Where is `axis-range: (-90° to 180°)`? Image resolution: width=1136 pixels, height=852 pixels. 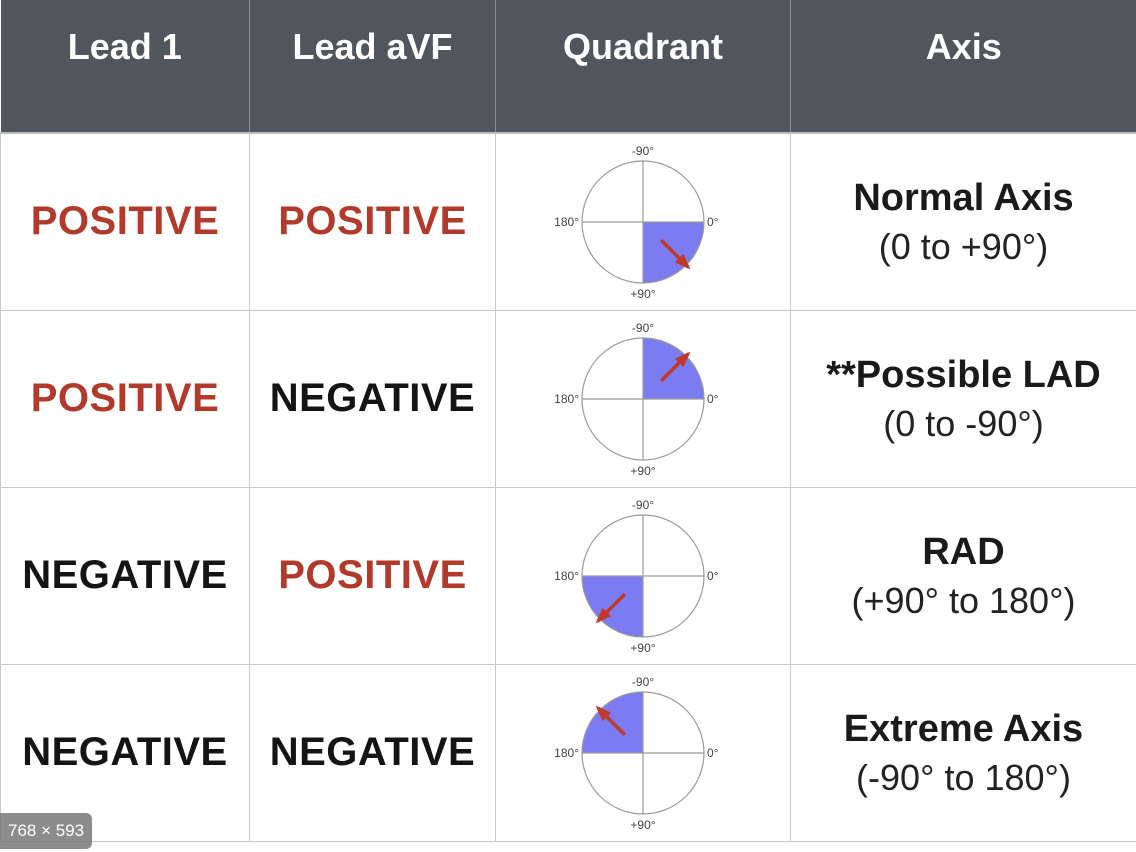 axis-range: (-90° to 180°) is located at coordinates (963, 777).